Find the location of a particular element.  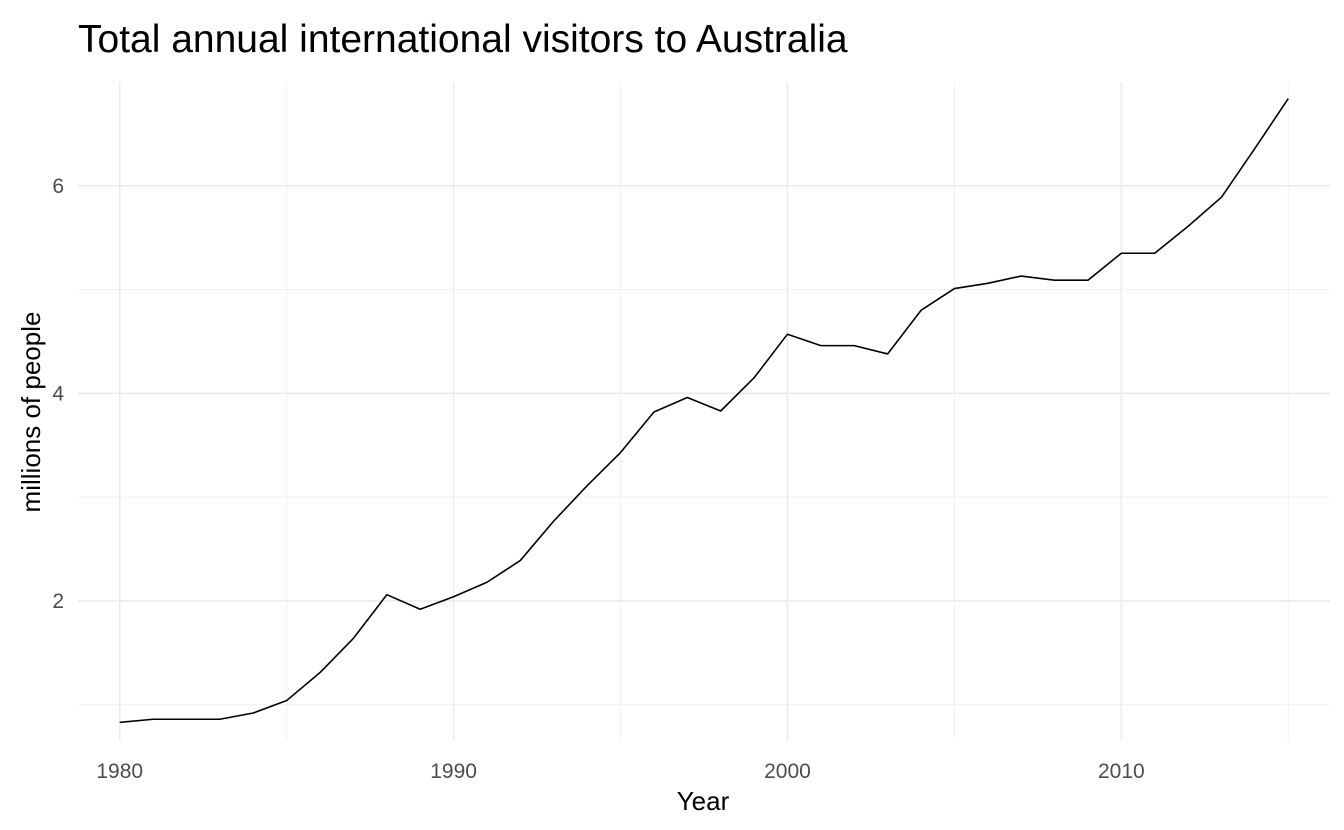

y-tick-label-4: 4 is located at coordinates (58, 393).